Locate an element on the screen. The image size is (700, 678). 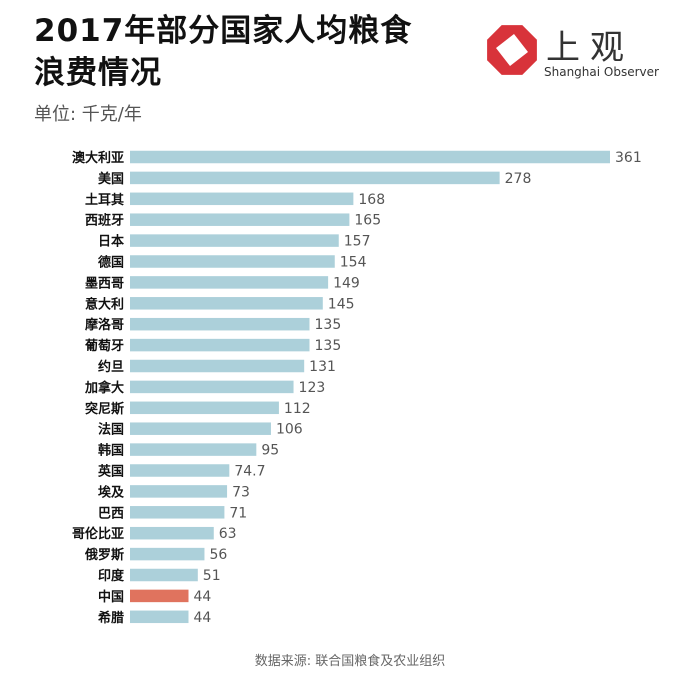
value-label: 168 is located at coordinates (371, 200).